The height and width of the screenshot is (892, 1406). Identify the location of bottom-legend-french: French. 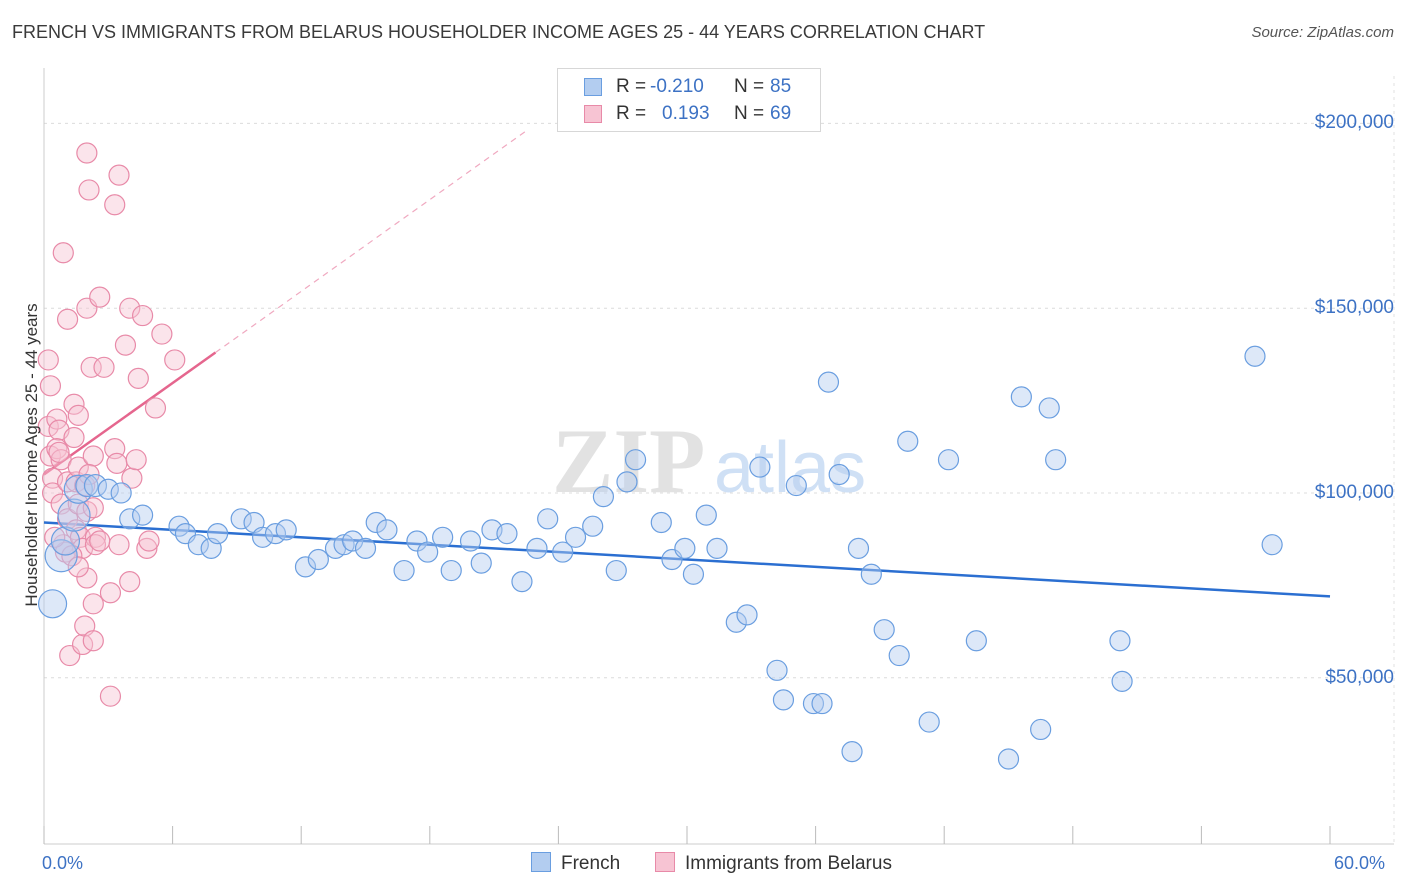
(575, 863).